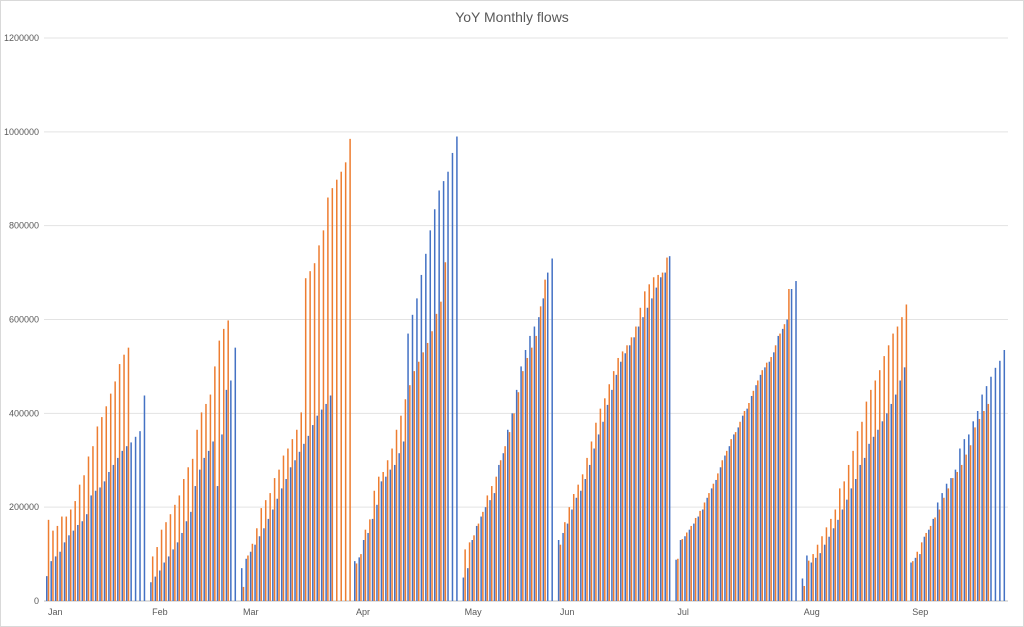  What do you see at coordinates (21, 38) in the screenshot?
I see `y-tick-label: 1200000` at bounding box center [21, 38].